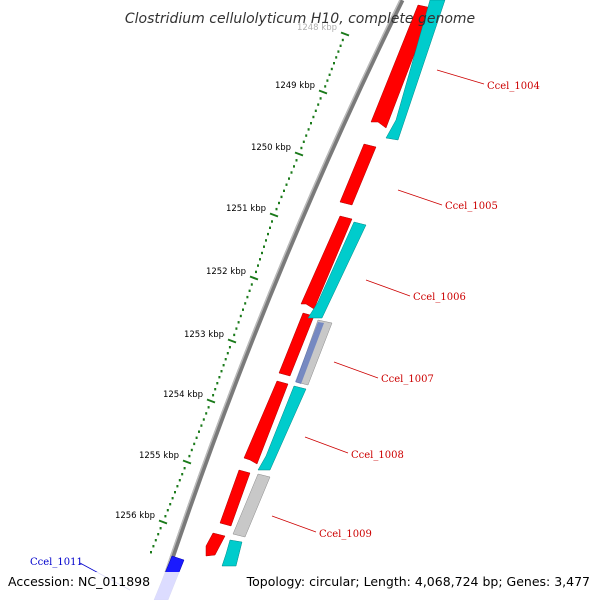 This screenshot has height=600, width=600. I want to click on footer-backdrop, so click(300, 586).